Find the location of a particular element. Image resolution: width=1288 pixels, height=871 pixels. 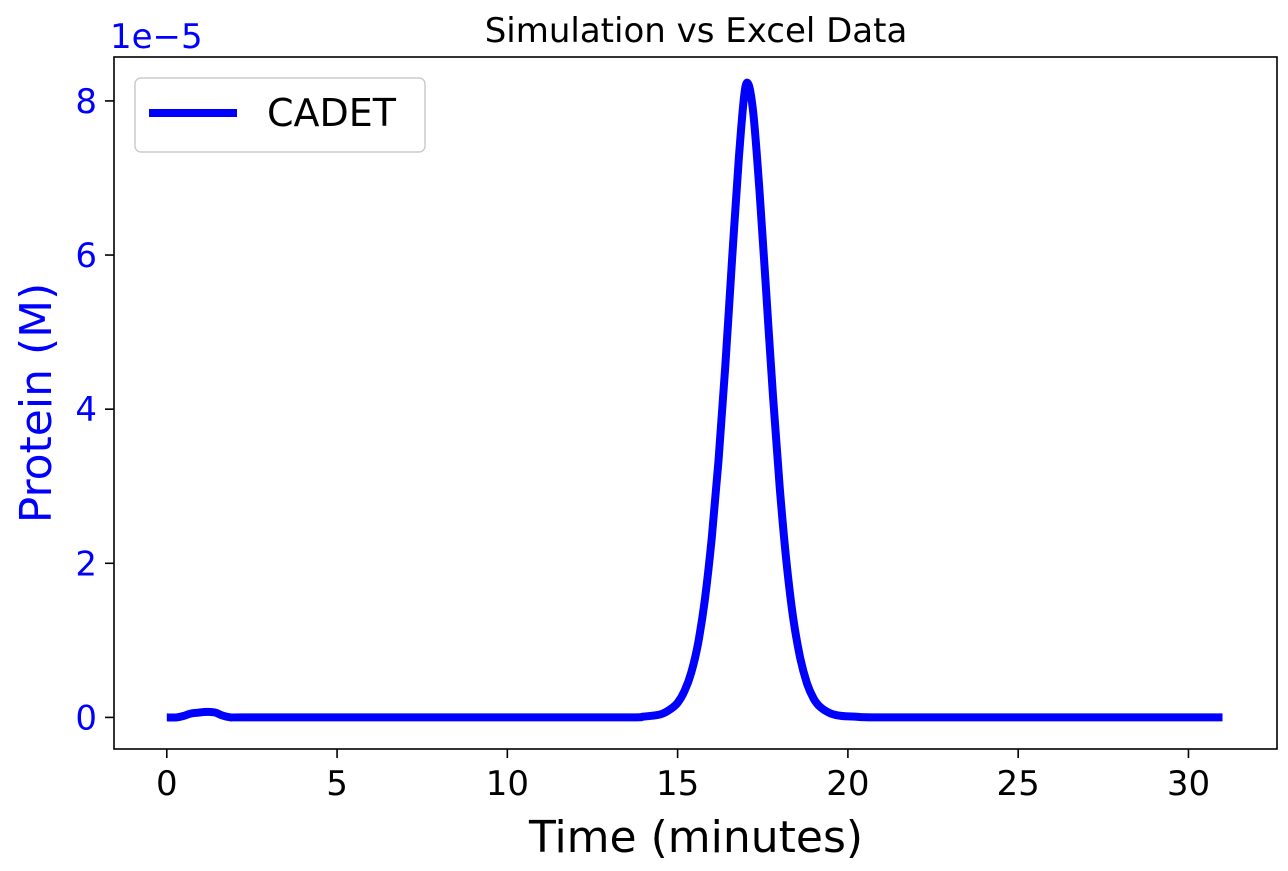

chart-title: Simulation vs Excel Data is located at coordinates (696, 31).